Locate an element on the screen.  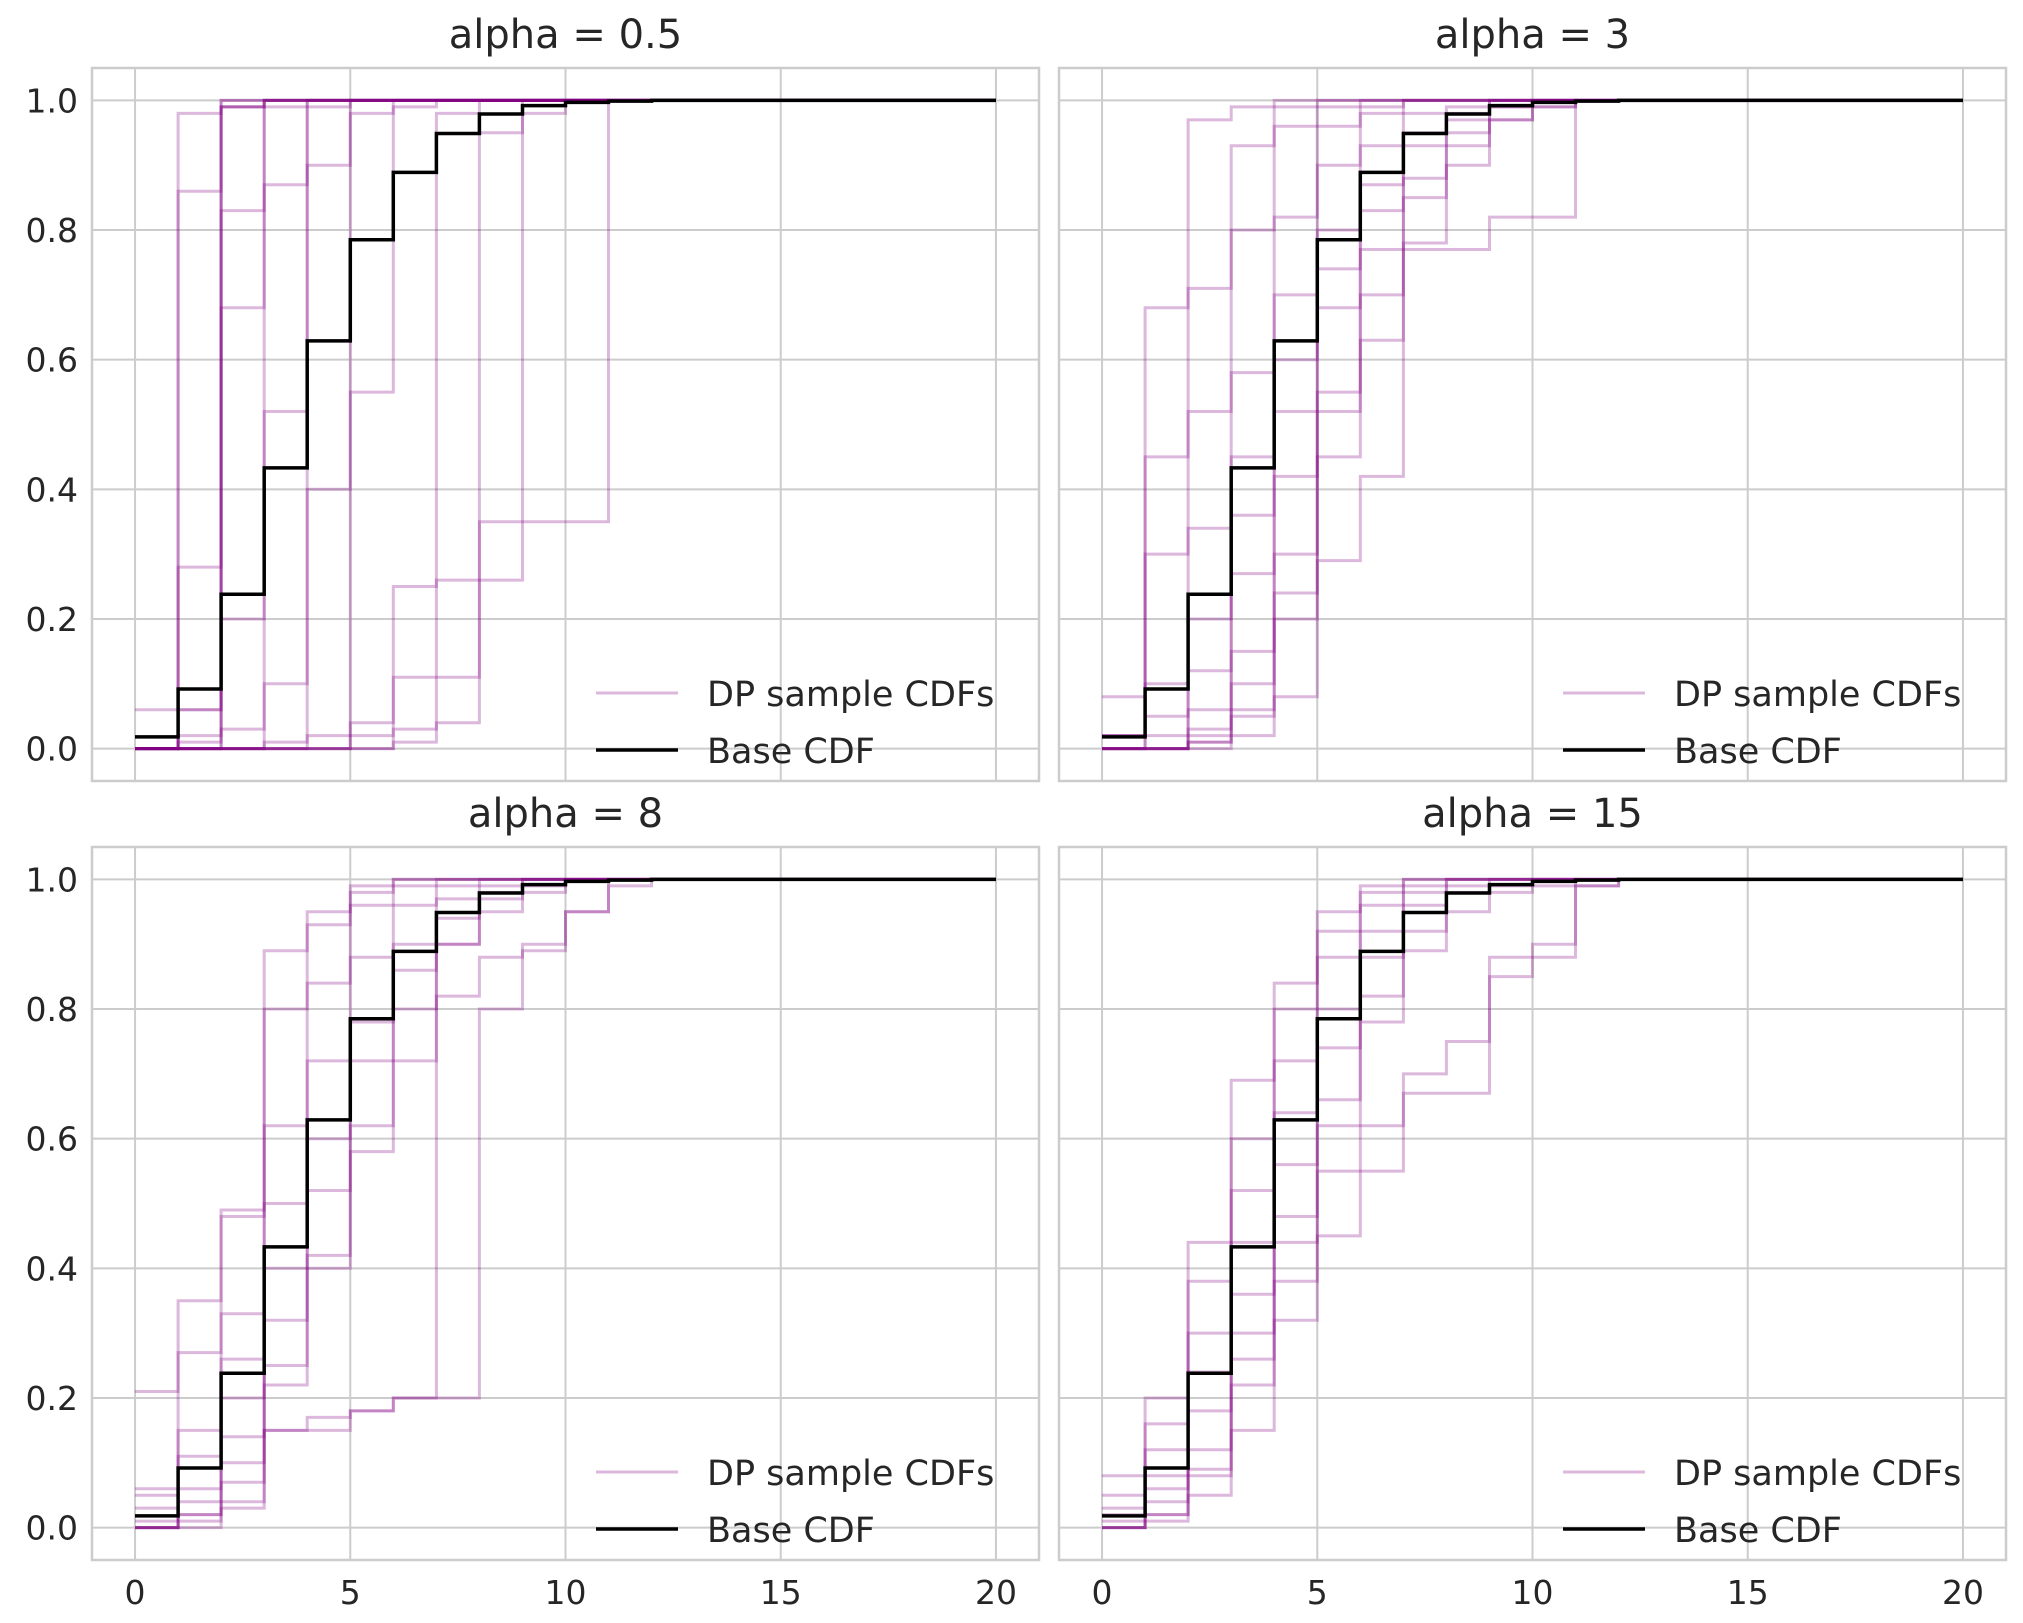
subplot-title: alpha = 8 is located at coordinates (565, 814).